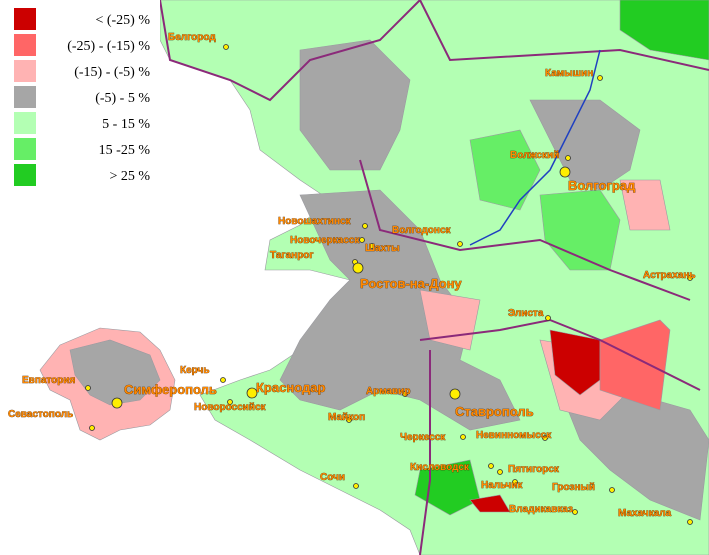  Describe the element at coordinates (40, 414) in the screenshot. I see `city-label: Севастополь` at that location.